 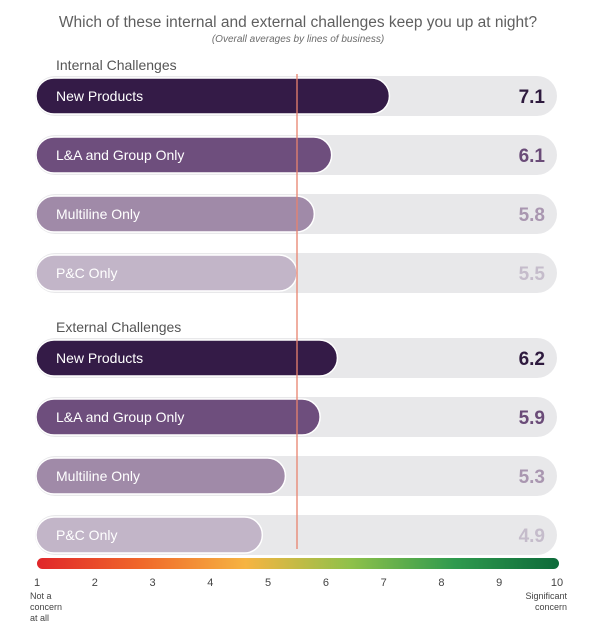 What do you see at coordinates (298, 39) in the screenshot?
I see `chart-subtitle: (Overall averages by lines of business)` at bounding box center [298, 39].